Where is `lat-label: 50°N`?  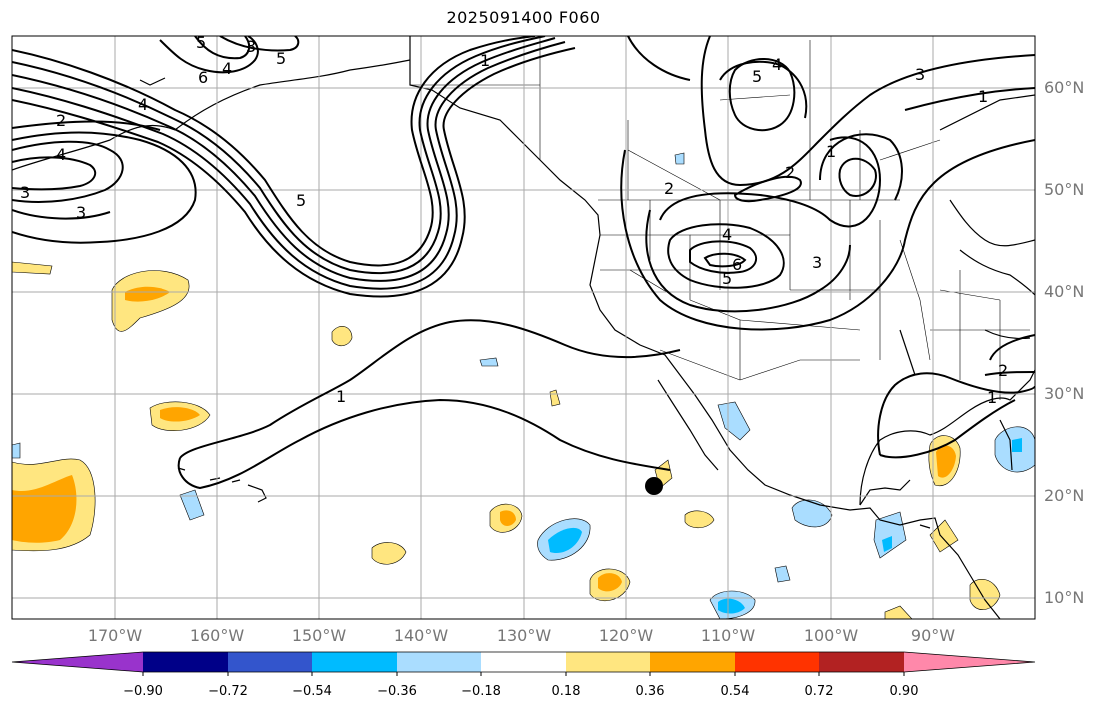 lat-label: 50°N is located at coordinates (1064, 189).